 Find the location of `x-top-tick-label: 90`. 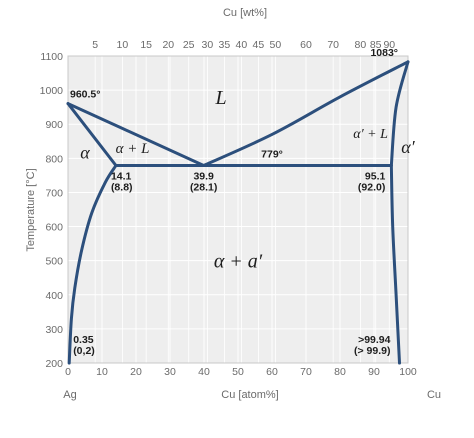

x-top-tick-label: 90 is located at coordinates (389, 45).